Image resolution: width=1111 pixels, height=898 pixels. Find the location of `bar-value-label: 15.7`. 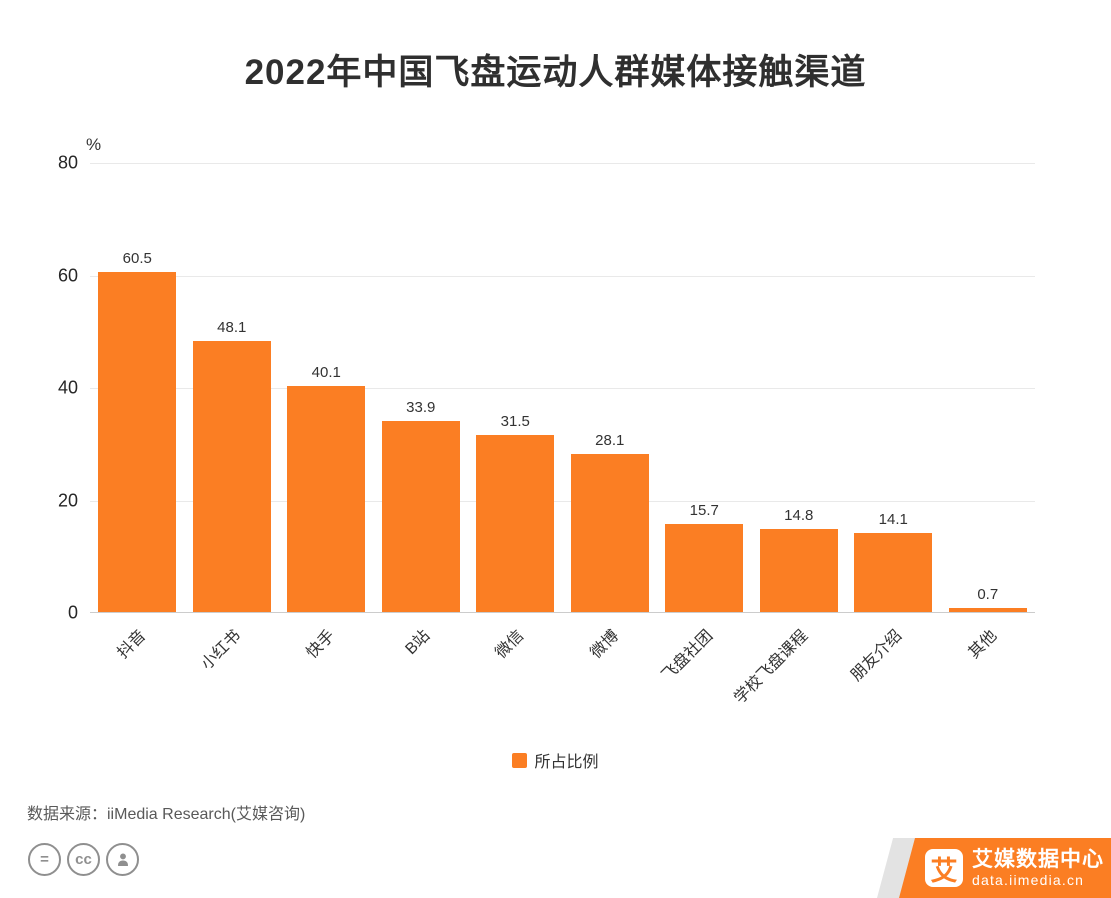

bar-value-label: 15.7 is located at coordinates (704, 510).